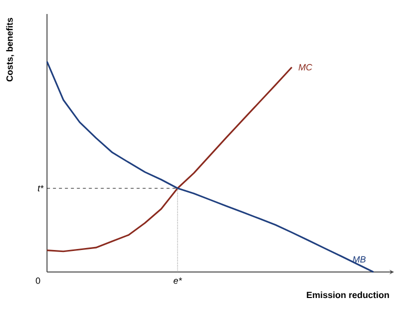 The image size is (396, 314). I want to click on series-label: MB, so click(359, 259).